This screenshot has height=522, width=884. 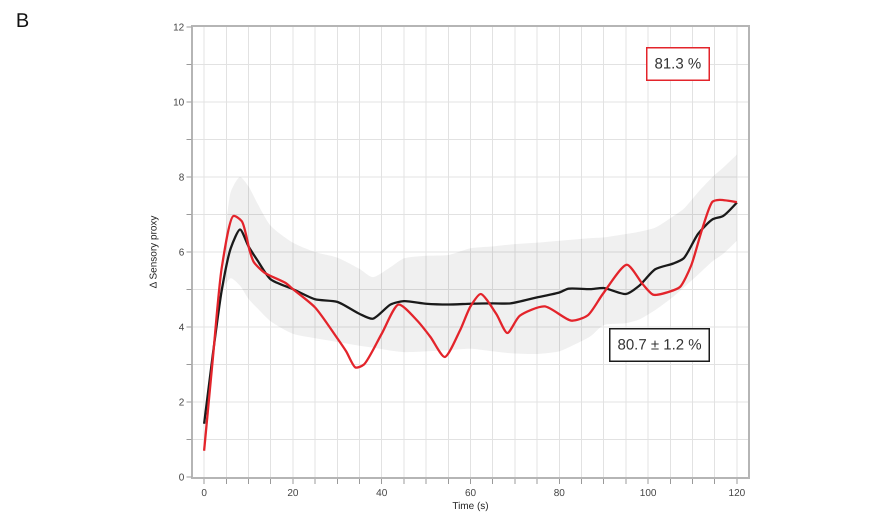 What do you see at coordinates (470, 493) in the screenshot?
I see `x-tick-label: 60` at bounding box center [470, 493].